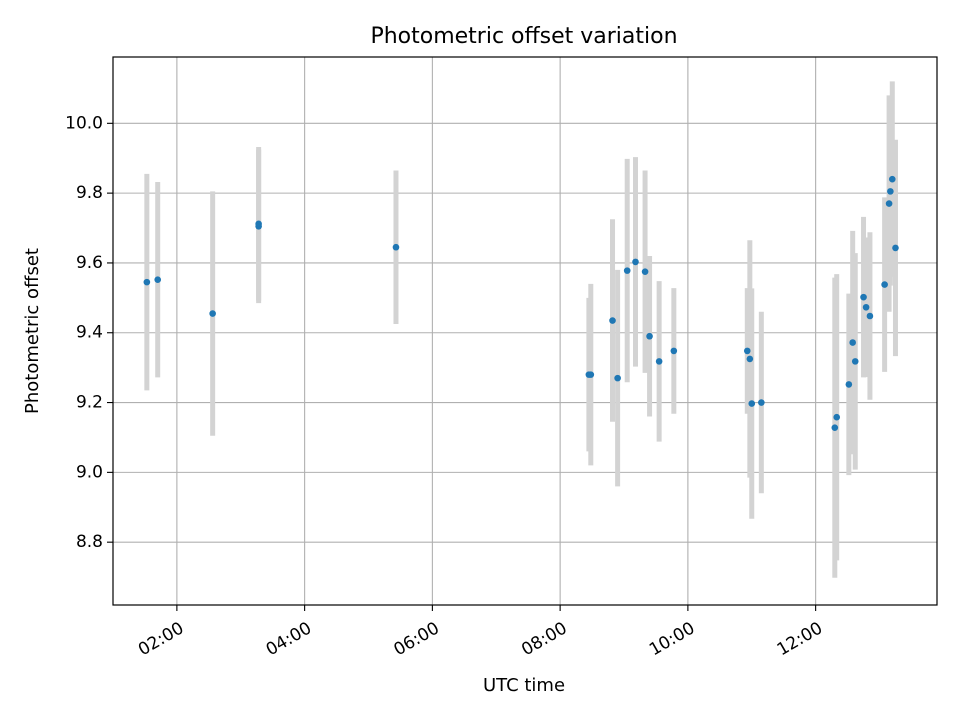  What do you see at coordinates (89, 472) in the screenshot?
I see `y-tick-label: 9.0` at bounding box center [89, 472].